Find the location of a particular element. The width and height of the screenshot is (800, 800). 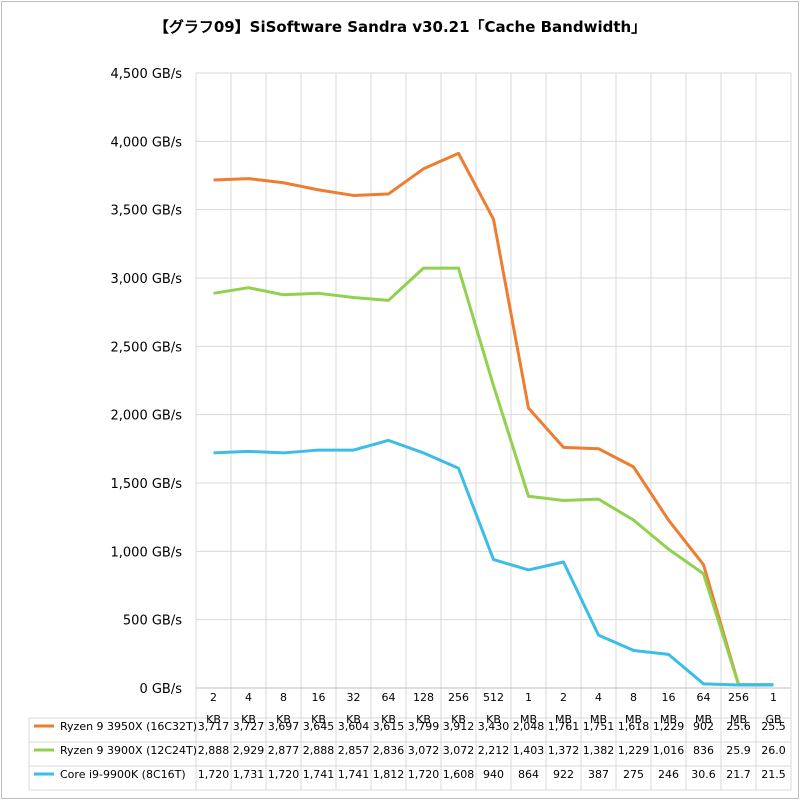

y-tick-label: 0 GB/s is located at coordinates (160, 689).